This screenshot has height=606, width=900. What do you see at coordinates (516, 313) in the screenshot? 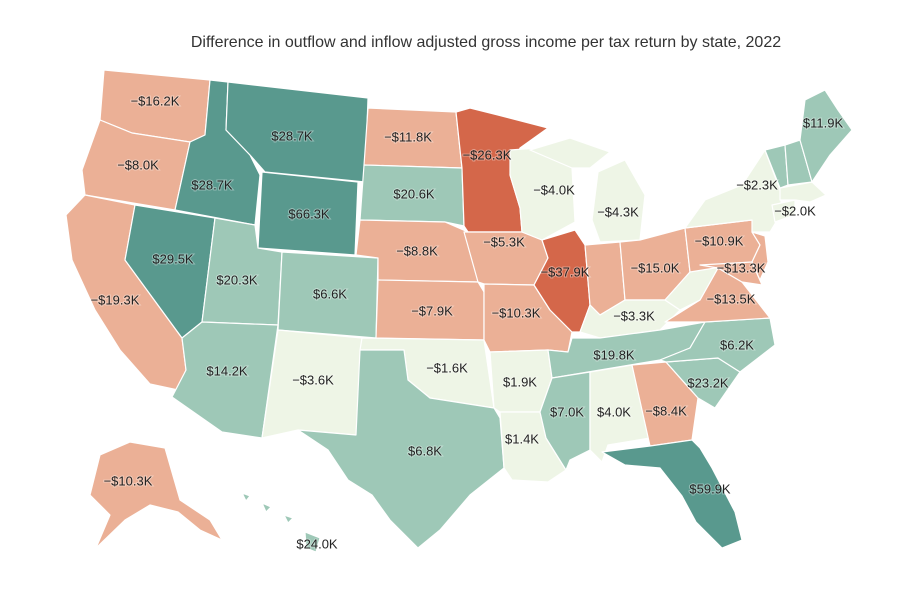
I see `state-label-mo: −$10.3K` at bounding box center [516, 313].